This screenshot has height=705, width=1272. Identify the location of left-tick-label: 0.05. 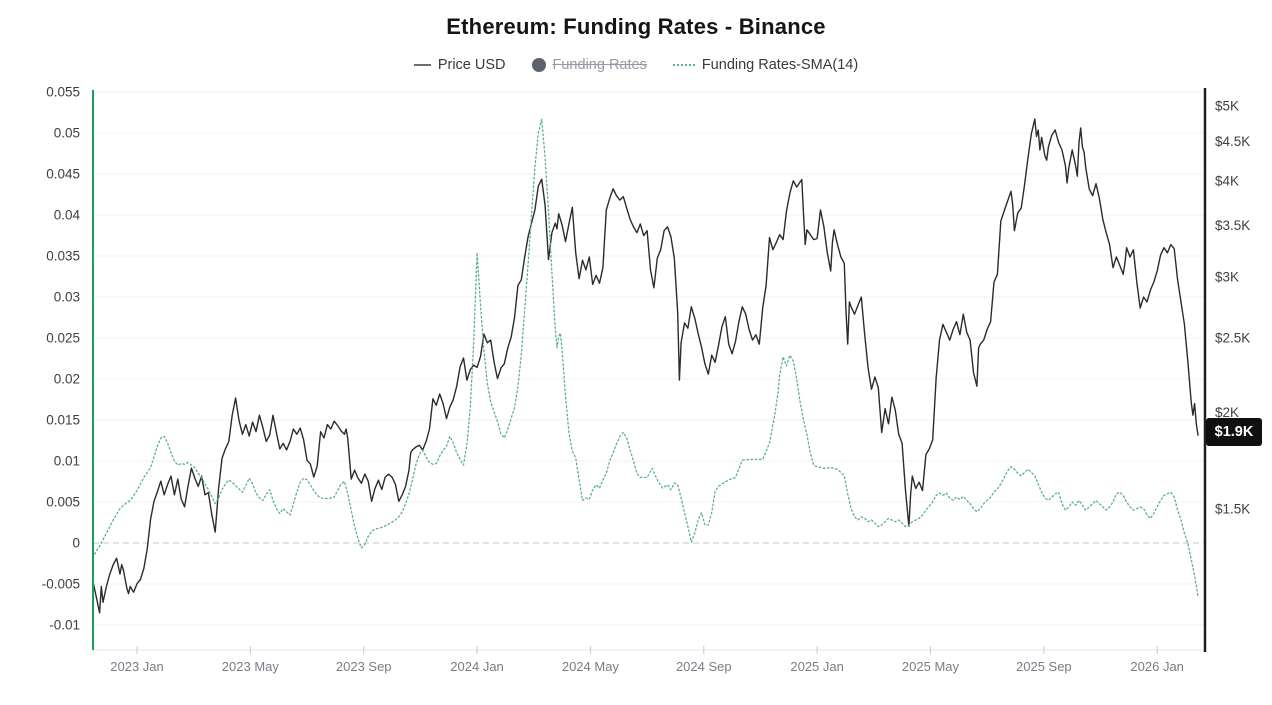
(67, 133).